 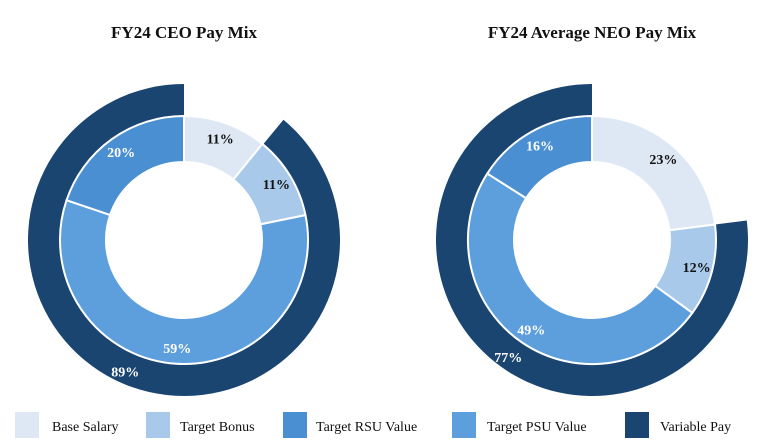 I want to click on legend-item-target-rsu: Target RSU Value, so click(x=350, y=425).